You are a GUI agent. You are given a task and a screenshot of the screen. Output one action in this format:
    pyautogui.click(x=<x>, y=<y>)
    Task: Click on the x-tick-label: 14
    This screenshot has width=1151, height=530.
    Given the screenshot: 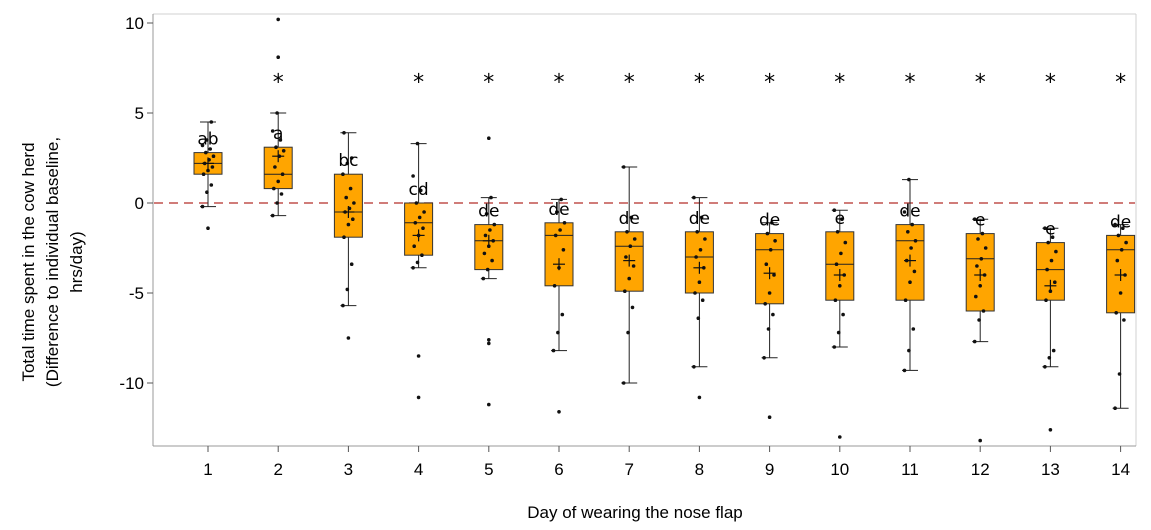 What is the action you would take?
    pyautogui.click(x=1120, y=469)
    